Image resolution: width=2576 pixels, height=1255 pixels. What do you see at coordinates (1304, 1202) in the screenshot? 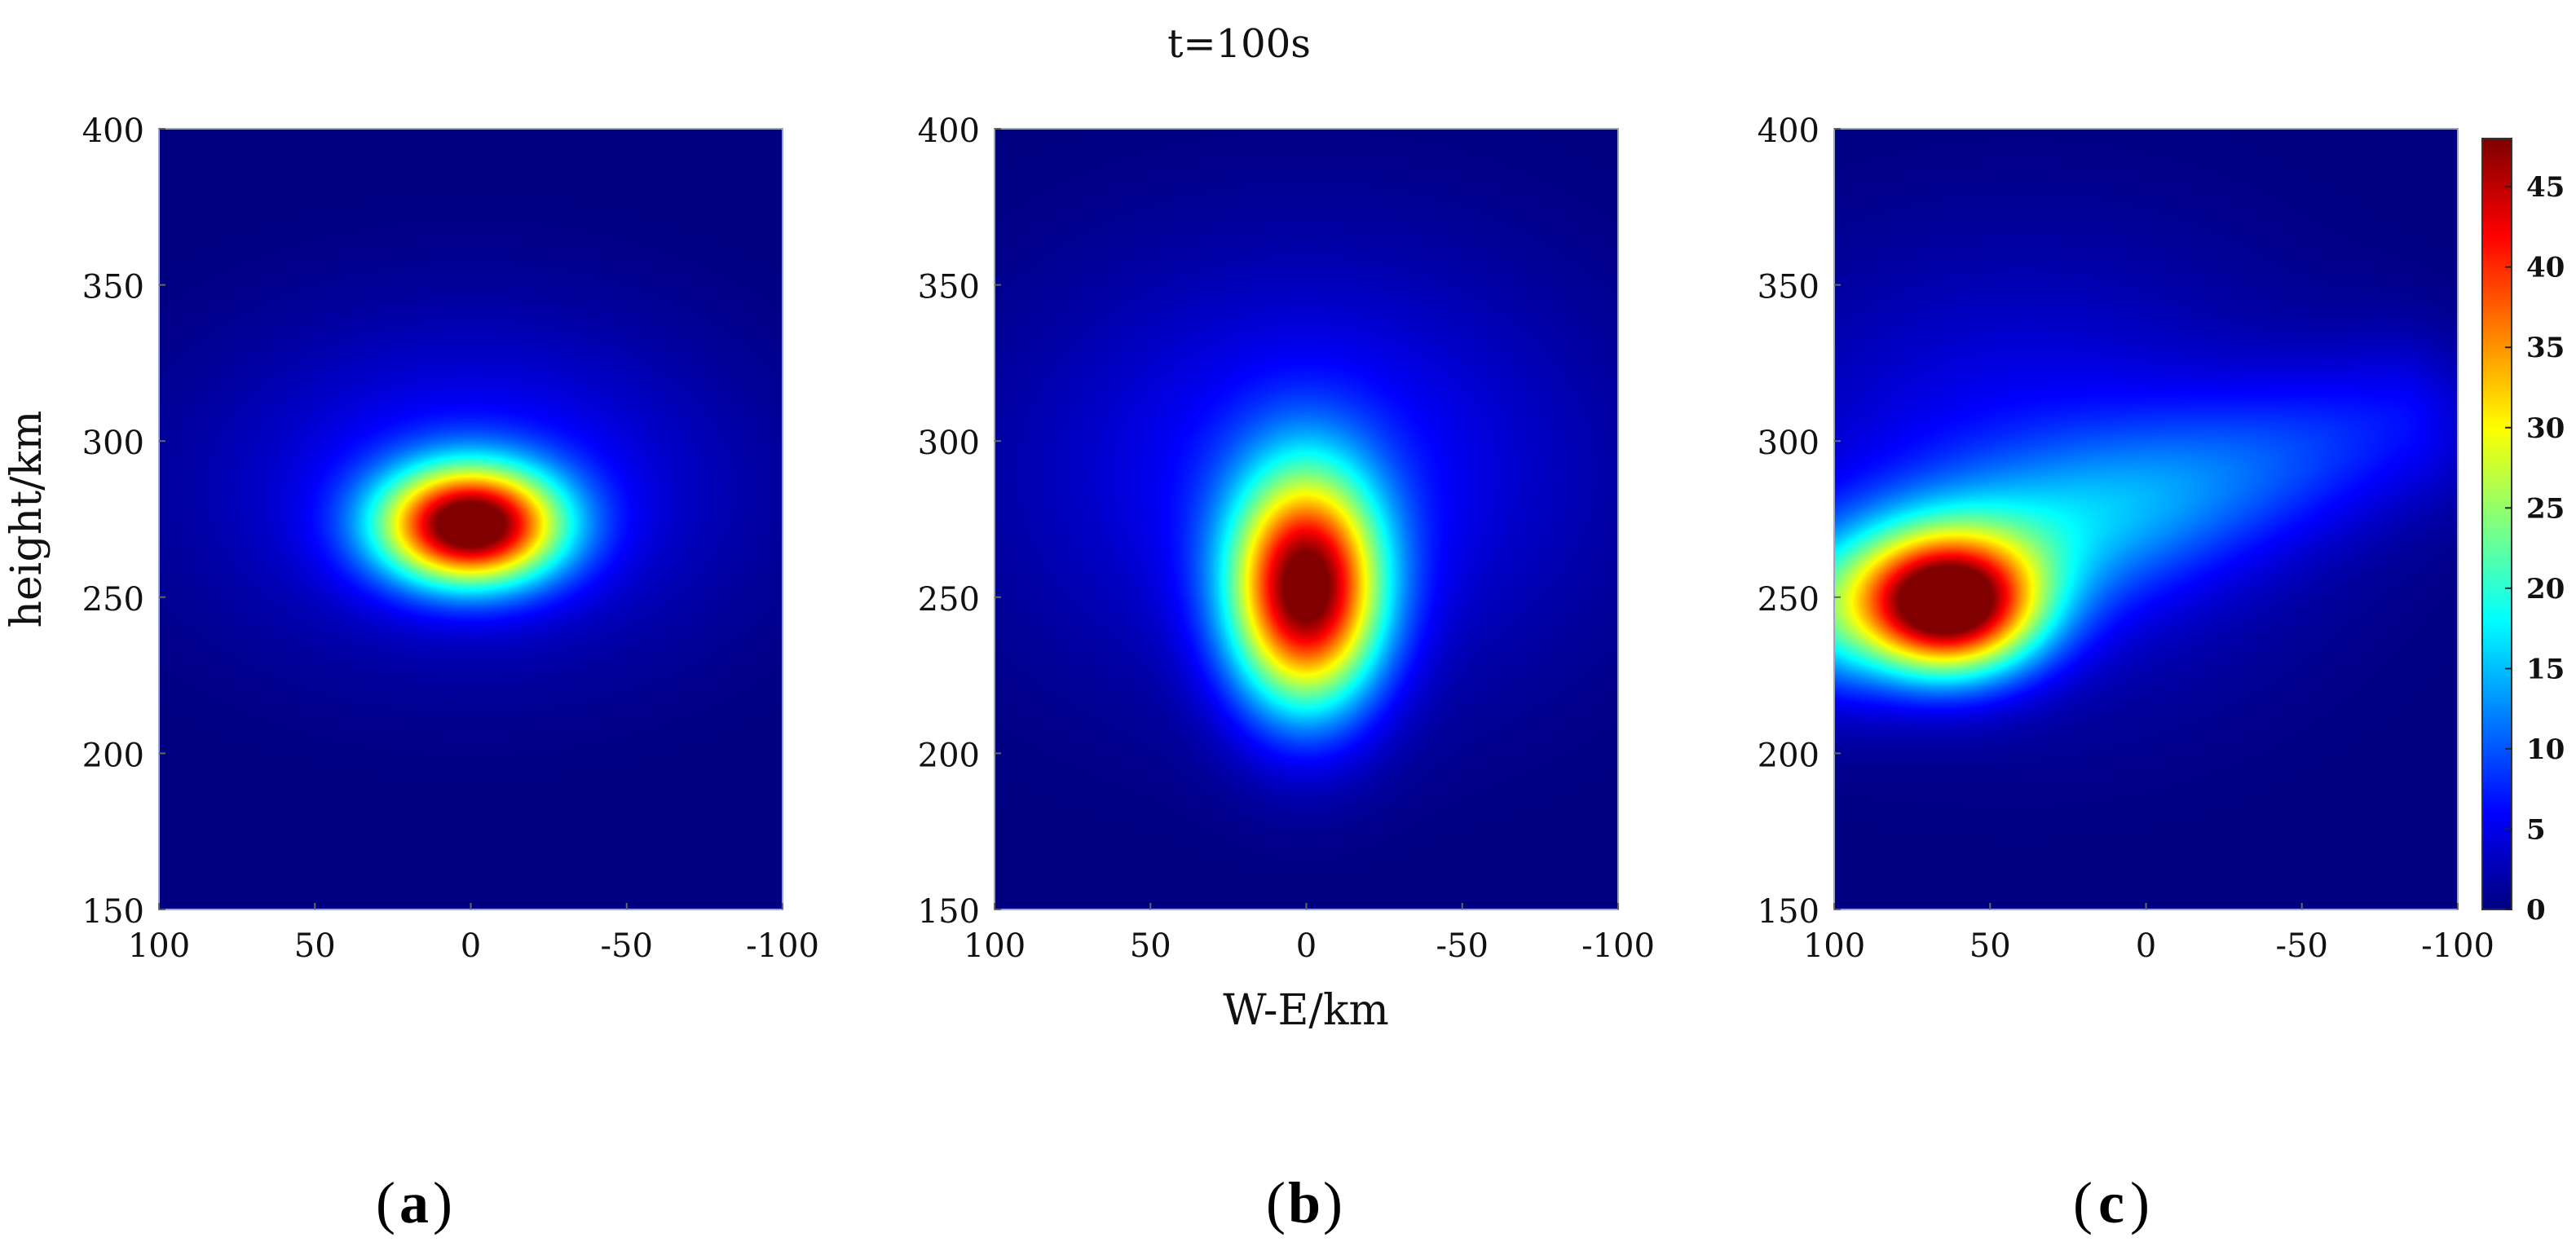
I see `panel-label-b: b` at bounding box center [1304, 1202].